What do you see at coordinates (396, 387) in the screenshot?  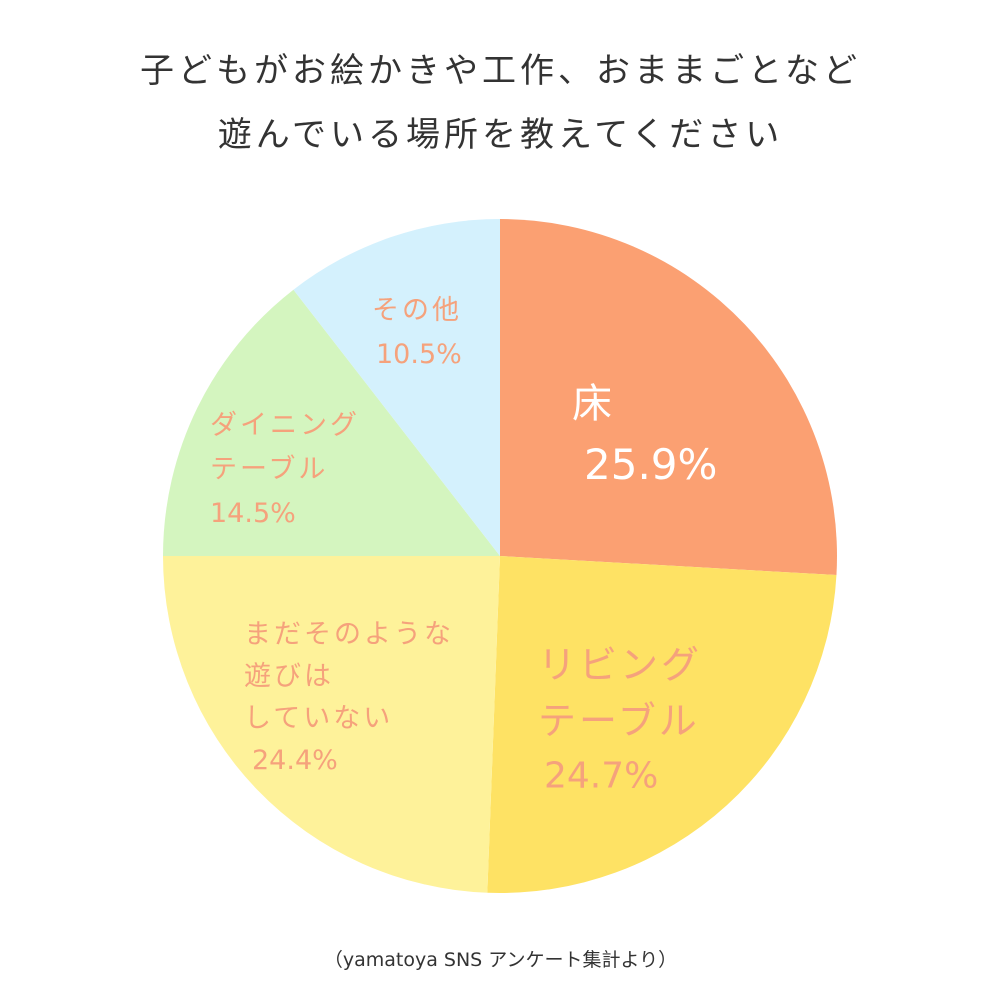 I see `pie-slice-other` at bounding box center [396, 387].